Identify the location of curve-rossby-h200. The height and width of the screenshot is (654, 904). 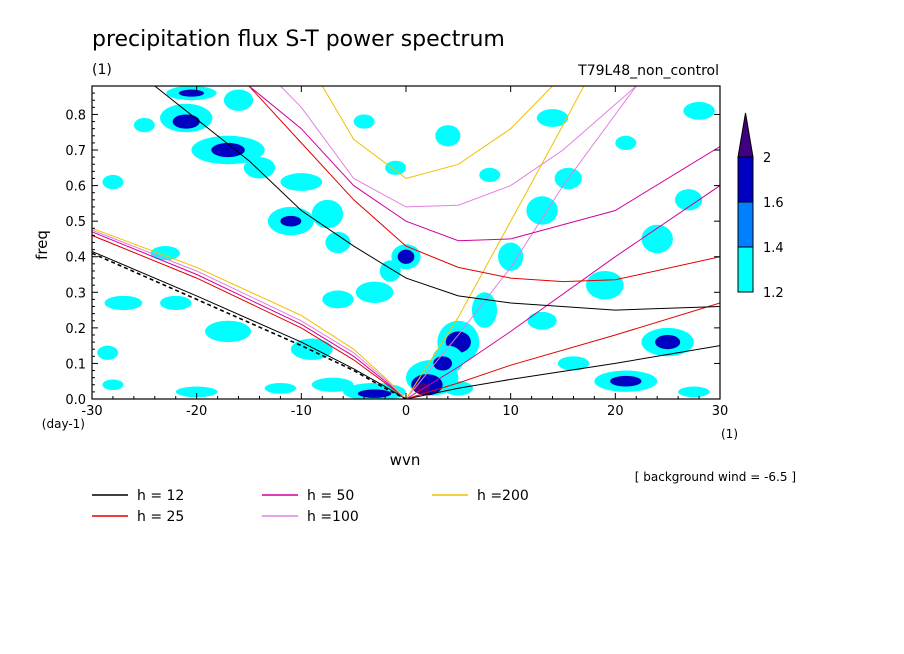
(249, 313).